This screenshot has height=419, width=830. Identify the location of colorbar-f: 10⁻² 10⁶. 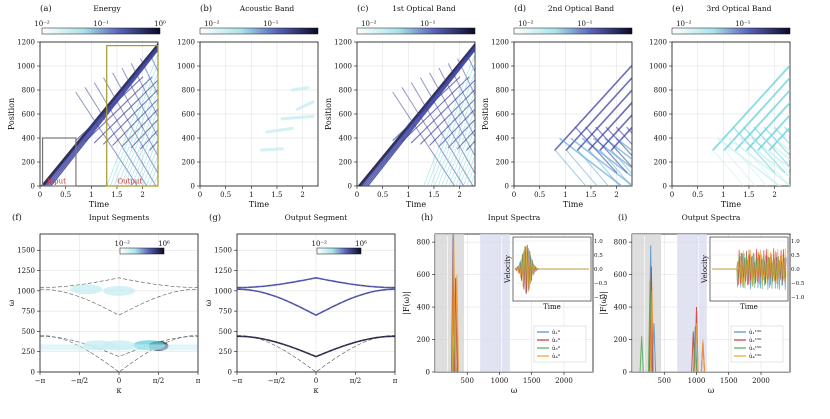
(142, 247).